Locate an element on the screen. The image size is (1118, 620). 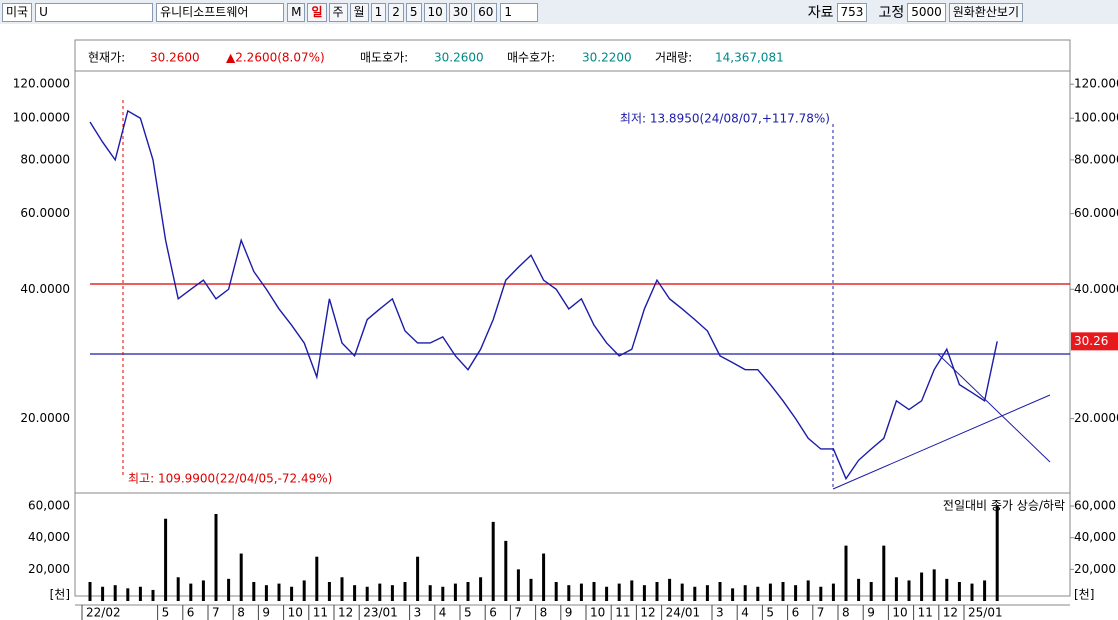
period-button: 30 is located at coordinates (460, 12).